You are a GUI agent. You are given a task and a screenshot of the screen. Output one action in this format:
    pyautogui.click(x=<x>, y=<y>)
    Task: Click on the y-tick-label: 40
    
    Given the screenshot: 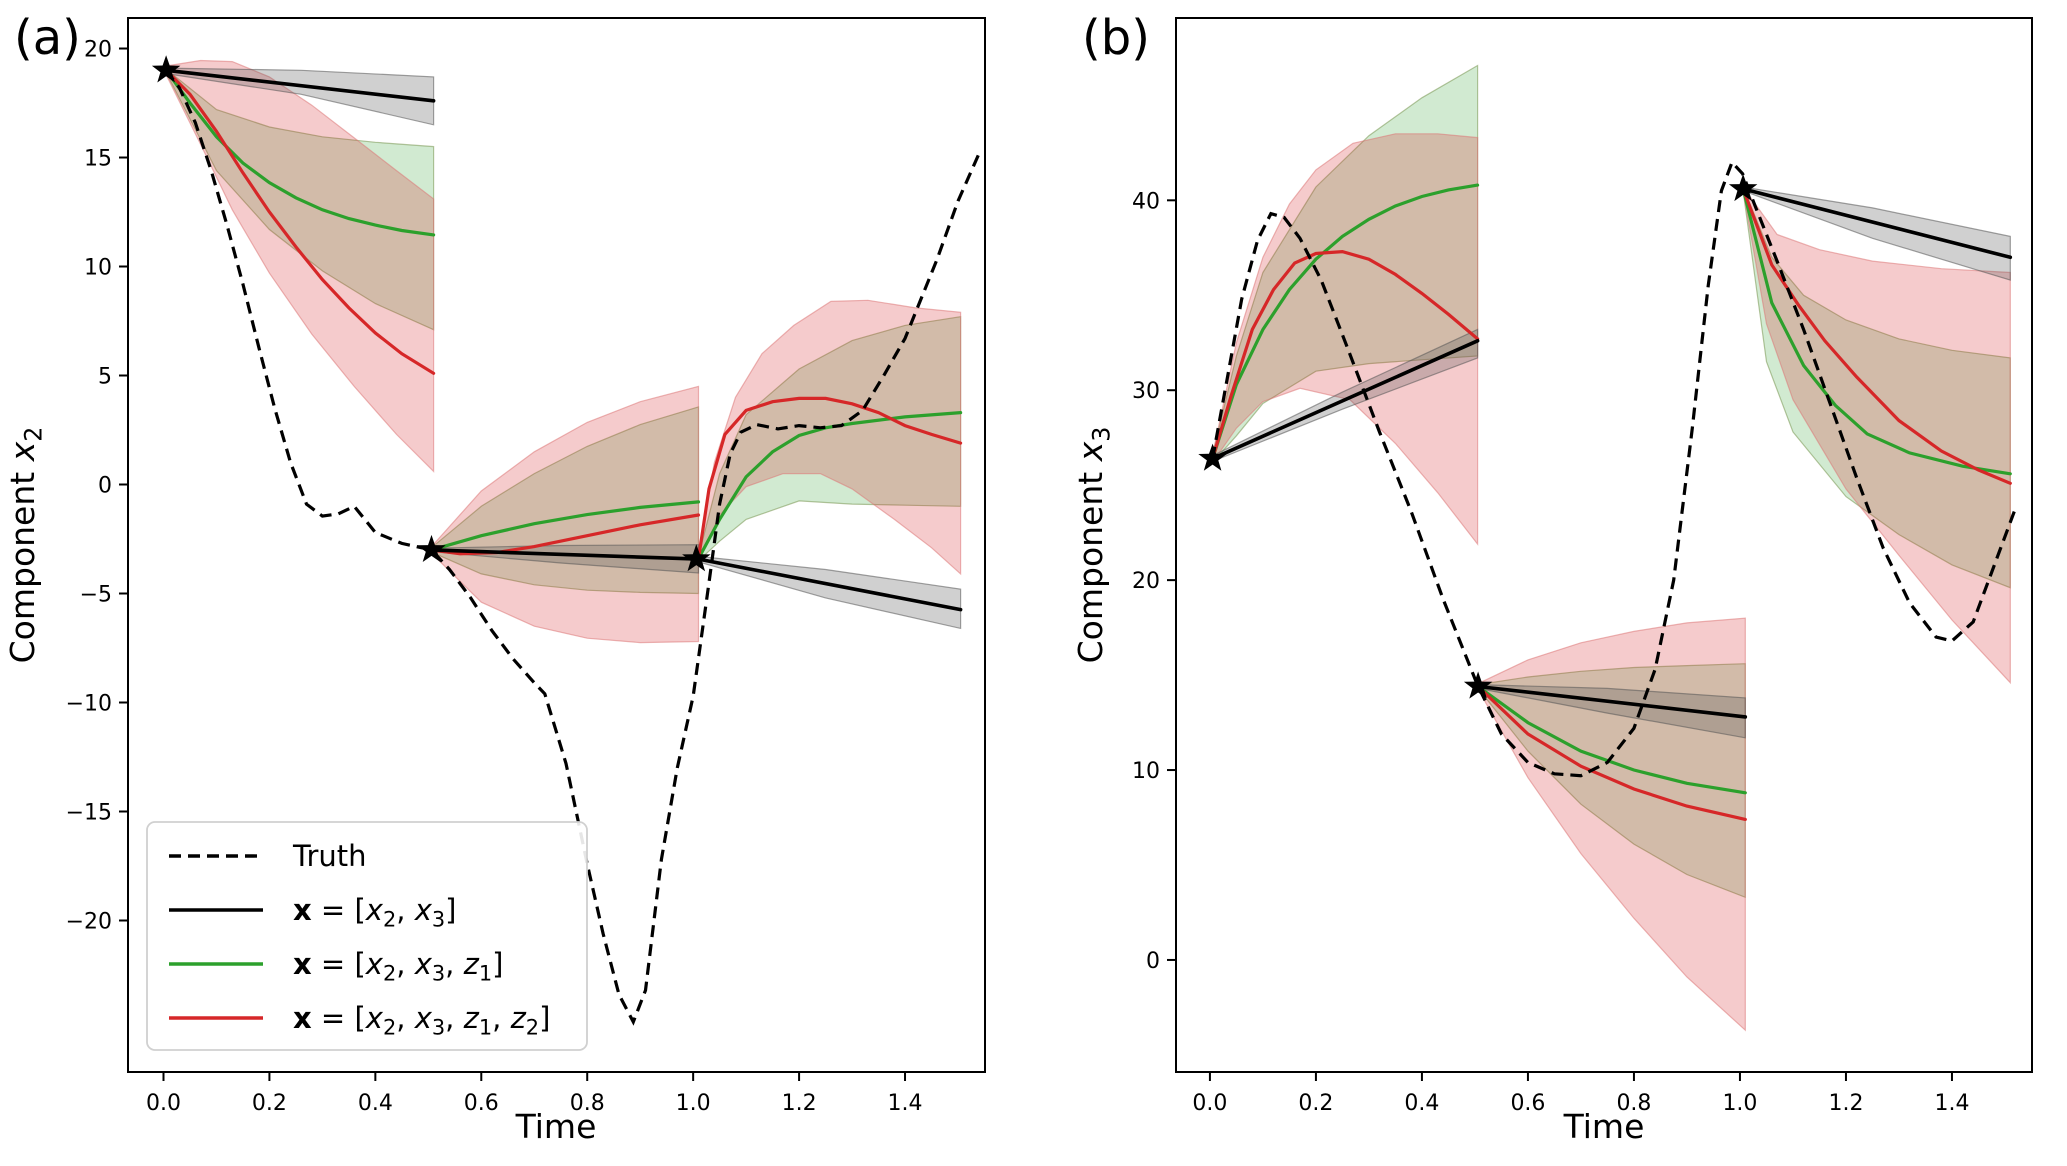 What is the action you would take?
    pyautogui.click(x=1146, y=201)
    